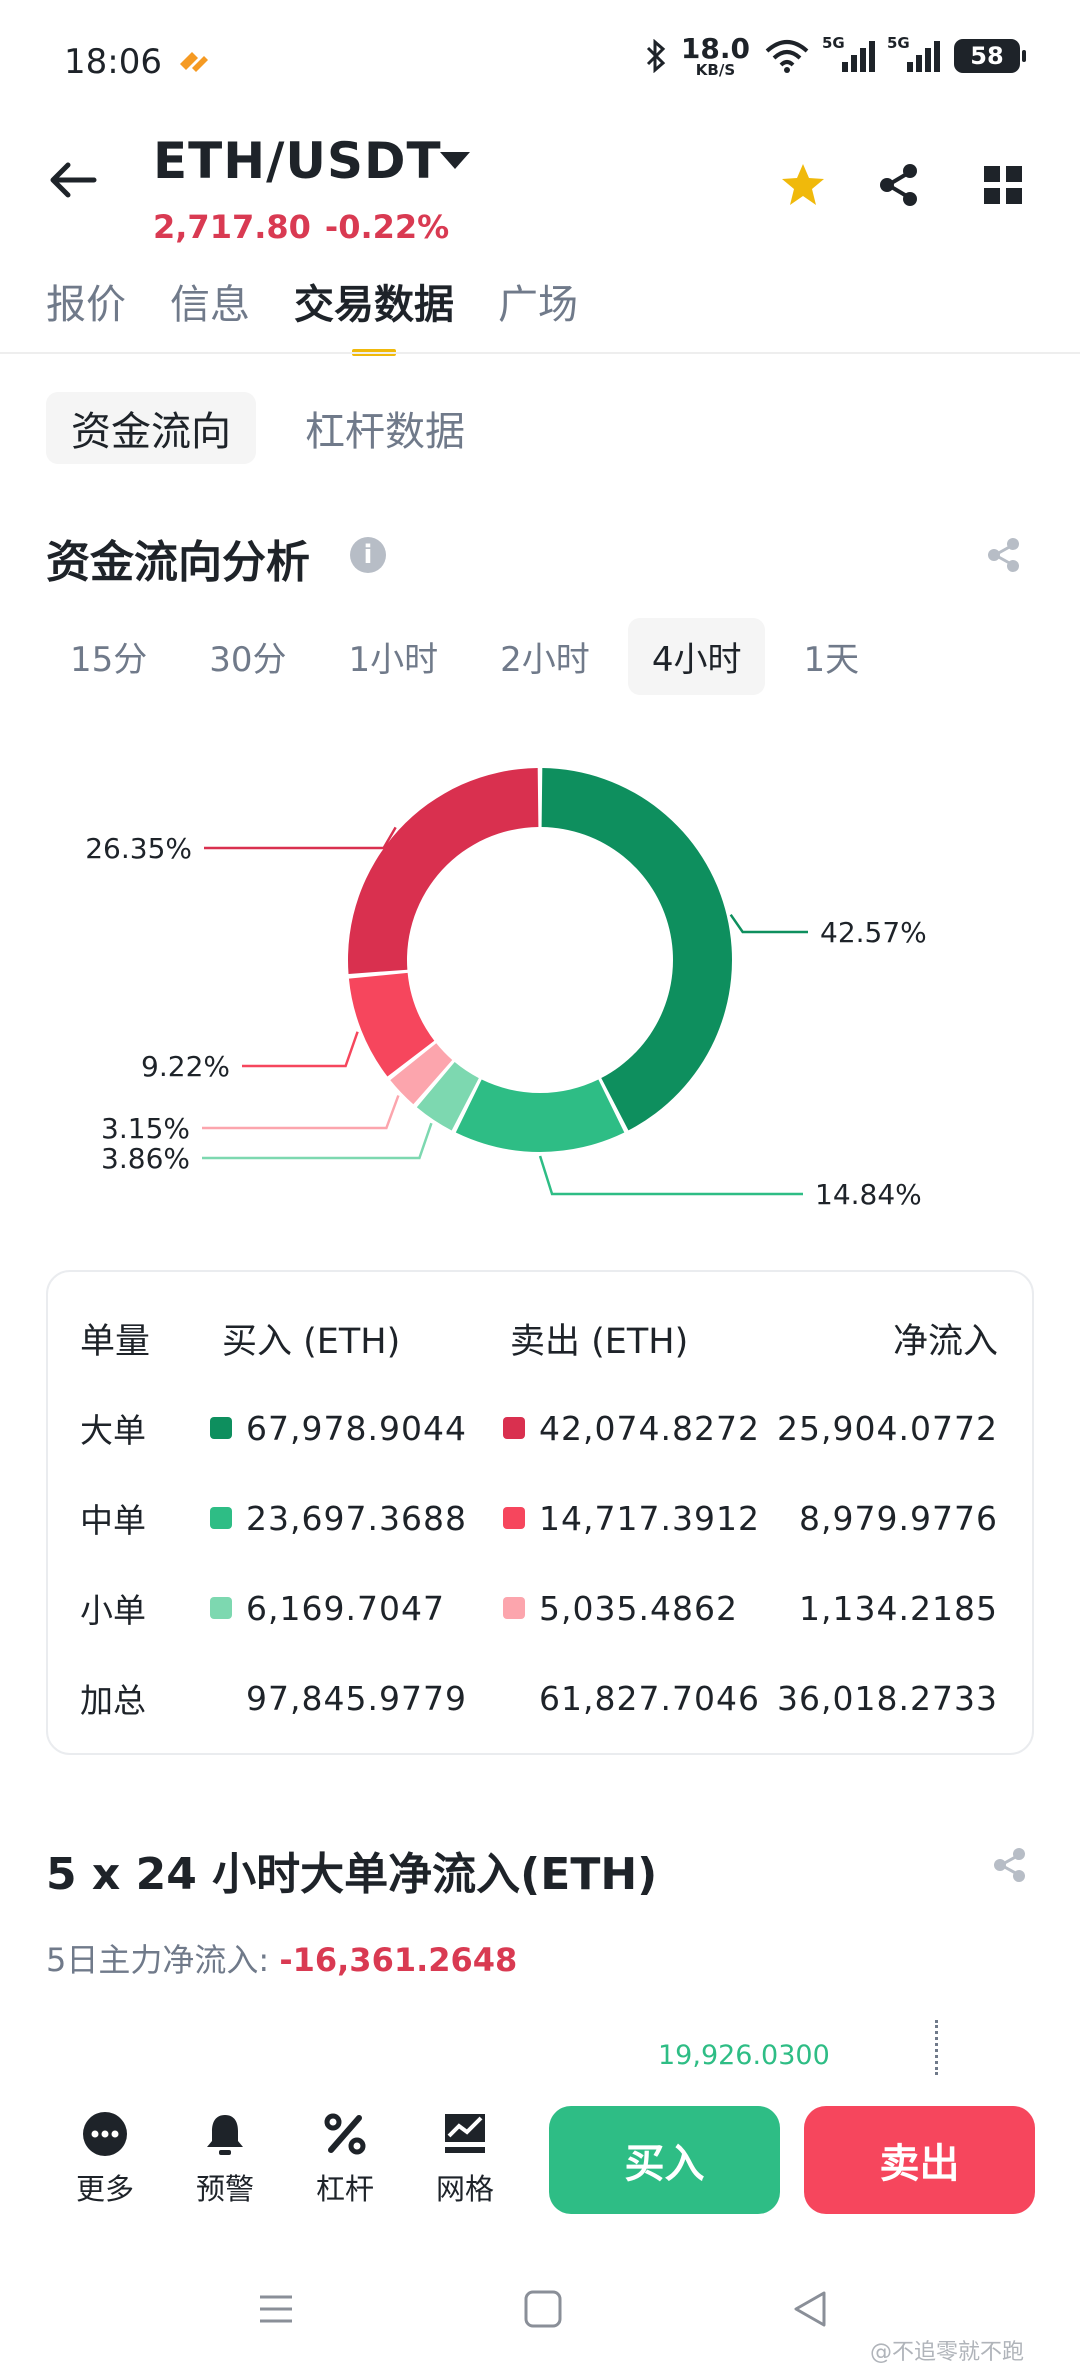 This screenshot has height=2376, width=1080. I want to click on fund-flow-donut-chart: 42.57% 14.84% 3.86%3.15% 9.22% 26.35%, so click(506, 989).